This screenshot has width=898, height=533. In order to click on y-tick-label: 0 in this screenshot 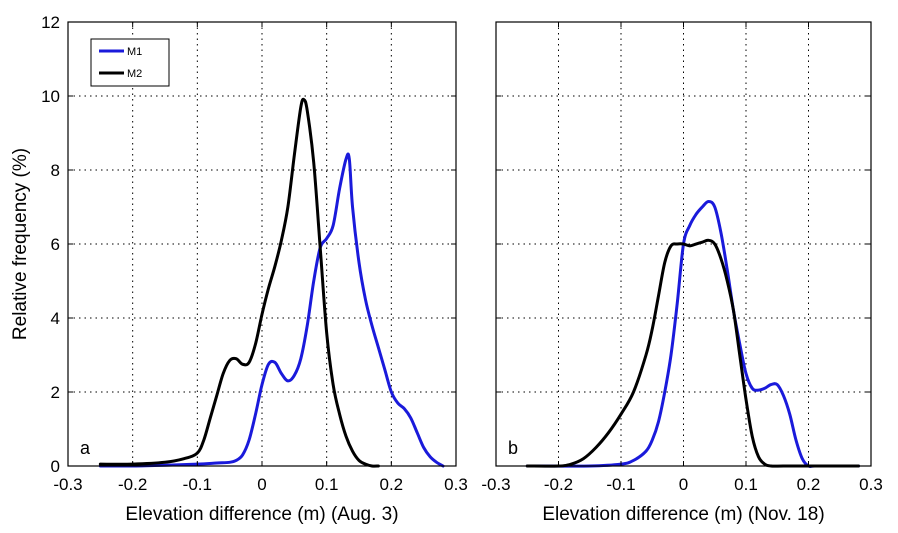, I will do `click(55, 466)`.